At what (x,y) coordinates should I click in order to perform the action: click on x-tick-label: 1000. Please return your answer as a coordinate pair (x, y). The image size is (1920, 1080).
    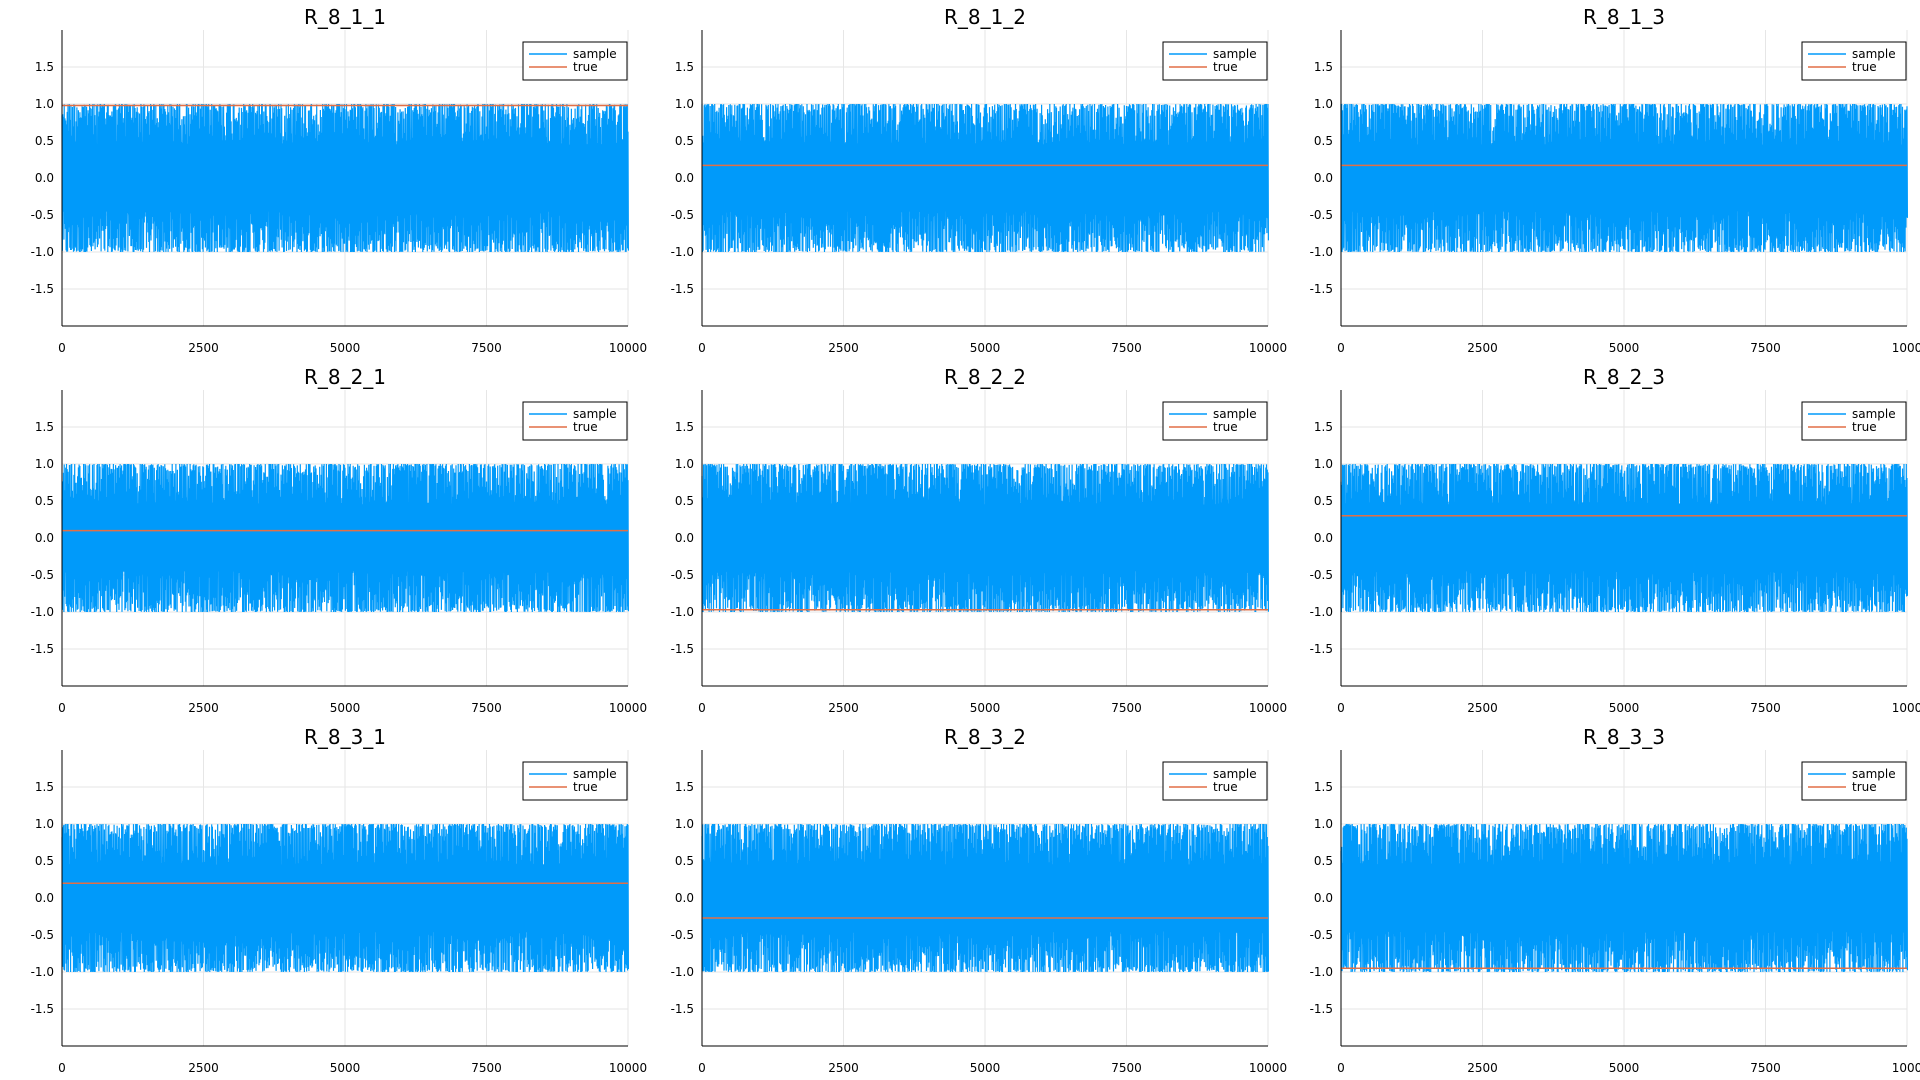
    Looking at the image, I should click on (1906, 1068).